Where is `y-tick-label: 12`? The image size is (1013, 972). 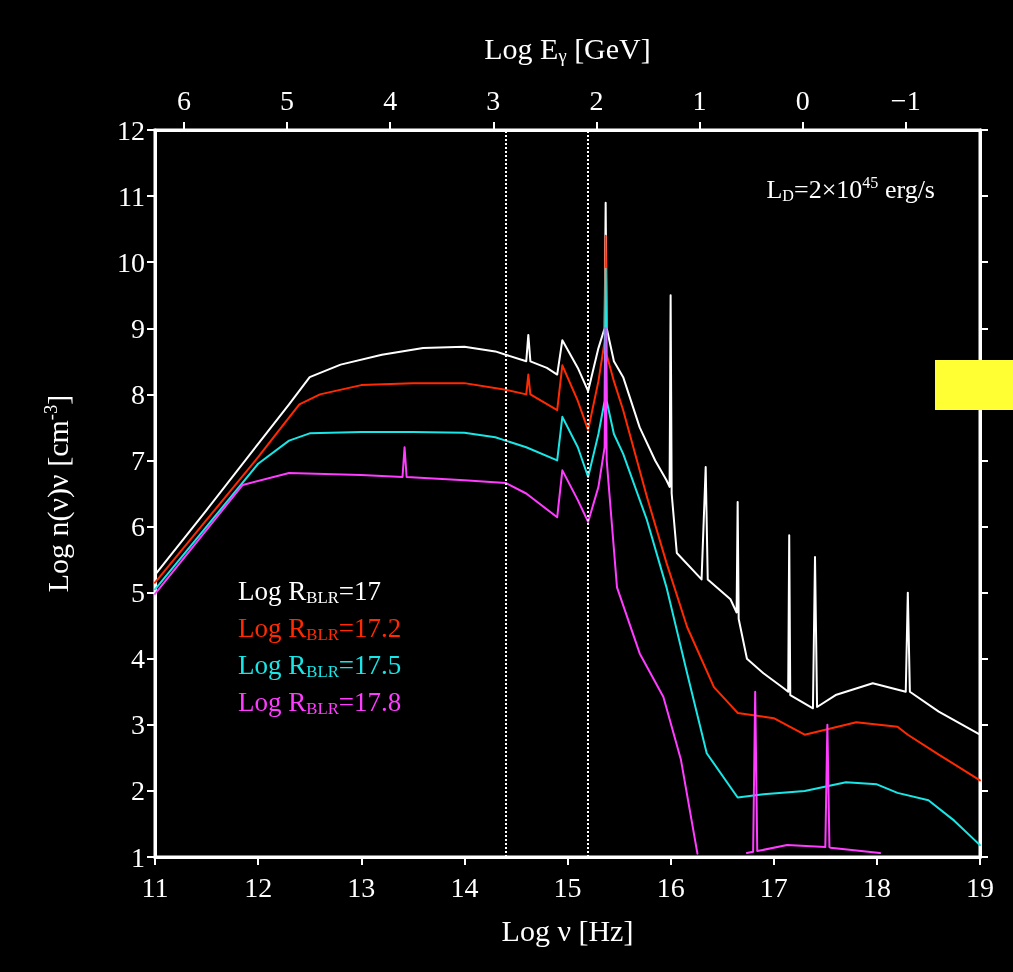 y-tick-label: 12 is located at coordinates (131, 130).